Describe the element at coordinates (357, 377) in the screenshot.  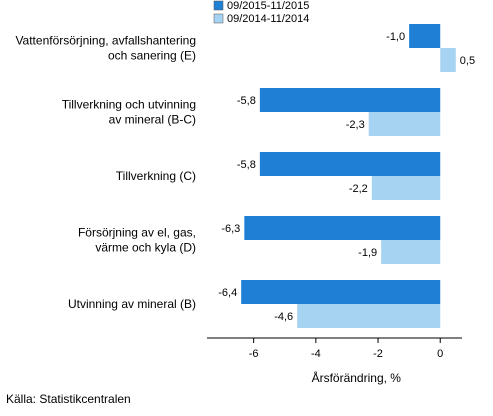
I see `x-axis-title: Årsförändring, %` at that location.